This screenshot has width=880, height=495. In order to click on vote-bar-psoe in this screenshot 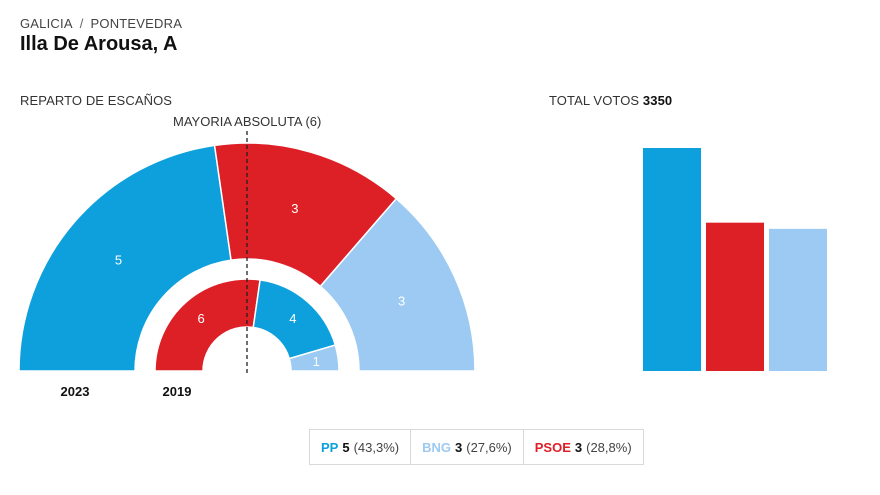, I will do `click(735, 296)`.